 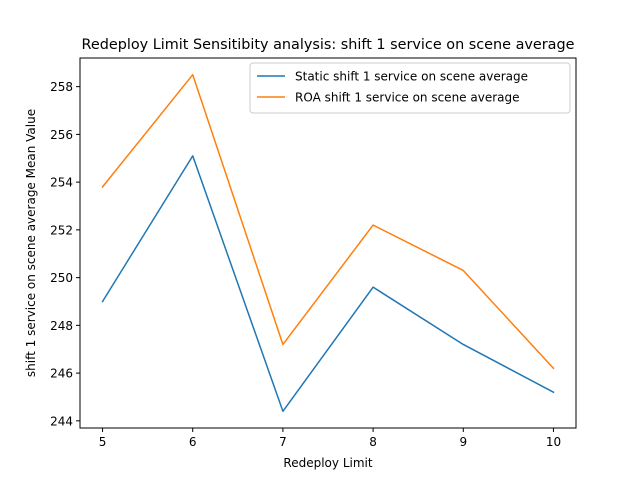 I want to click on y-tick-label: 258, so click(x=61, y=87).